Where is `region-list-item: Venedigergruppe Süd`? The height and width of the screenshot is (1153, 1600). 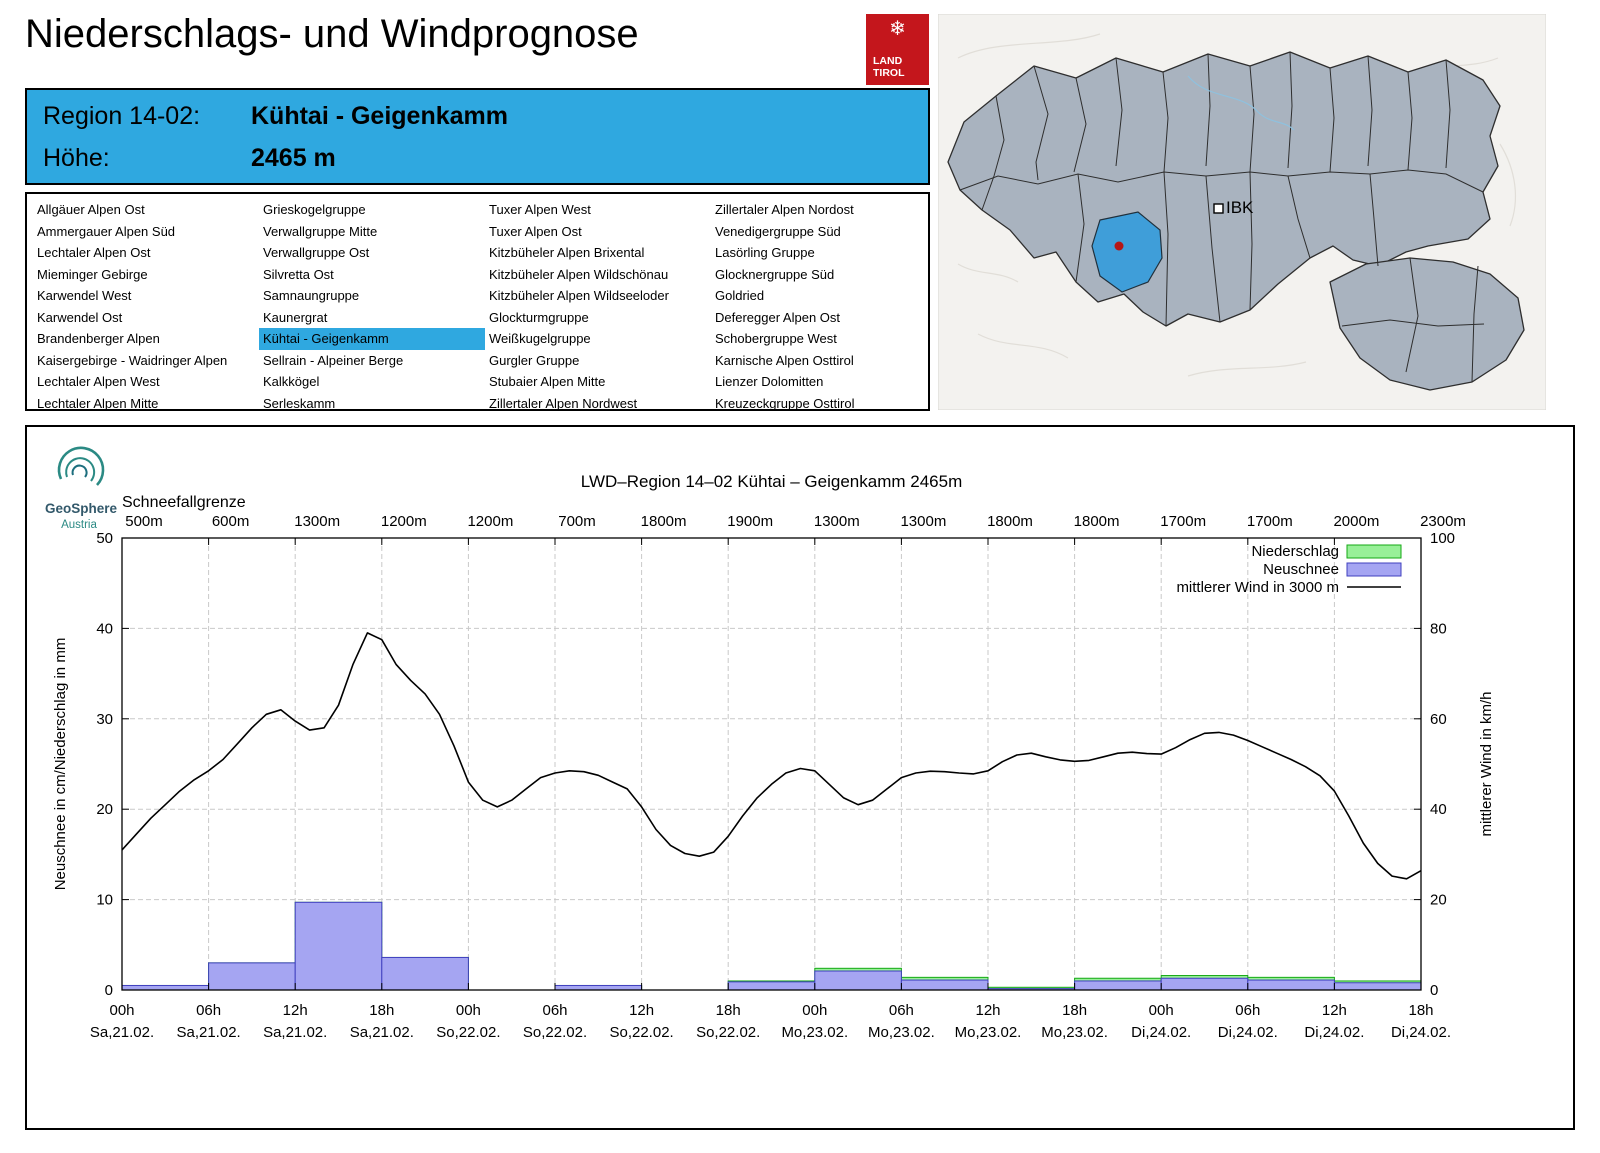 region-list-item: Venedigergruppe Süd is located at coordinates (778, 231).